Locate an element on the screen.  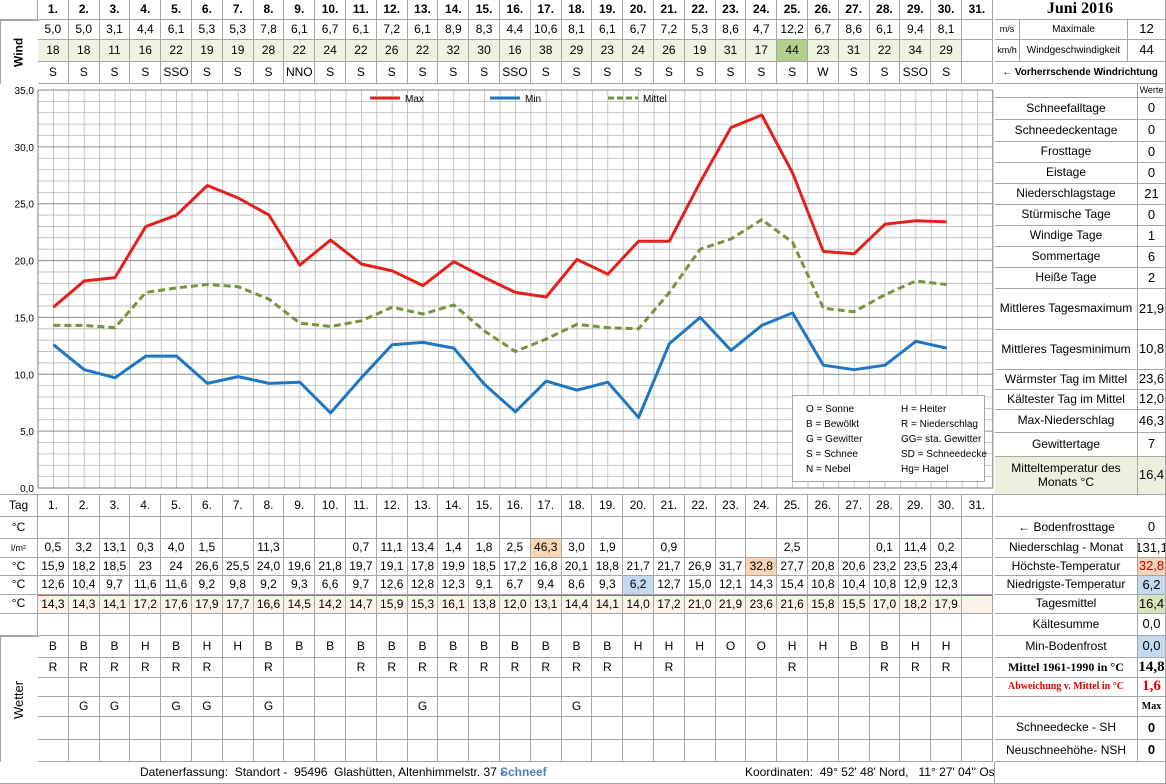
y-tick-label: 15,0 is located at coordinates (25, 318).